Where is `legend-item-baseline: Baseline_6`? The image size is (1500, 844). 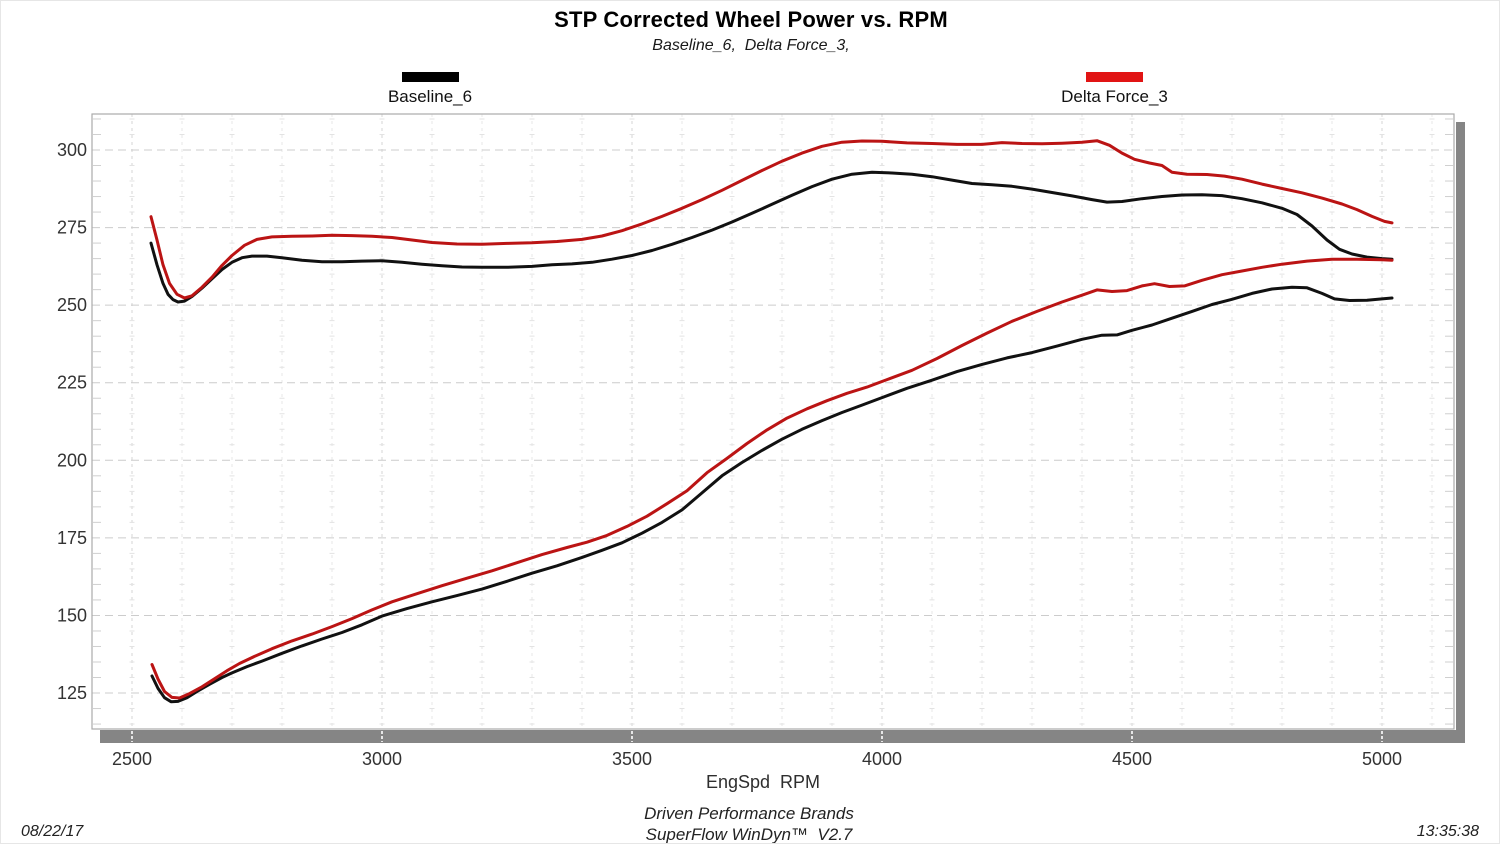 legend-item-baseline: Baseline_6 is located at coordinates (430, 89).